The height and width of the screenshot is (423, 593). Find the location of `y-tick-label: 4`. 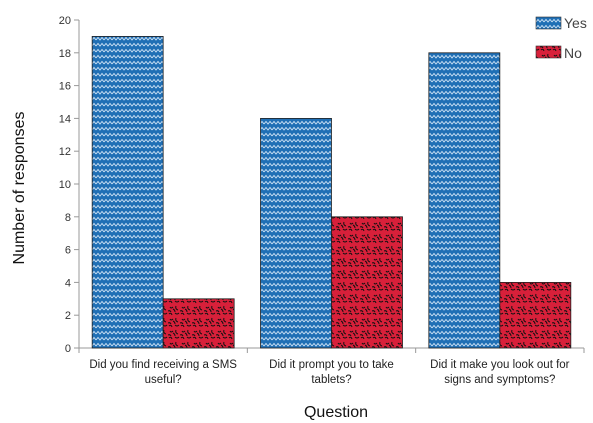

y-tick-label: 4 is located at coordinates (68, 283).